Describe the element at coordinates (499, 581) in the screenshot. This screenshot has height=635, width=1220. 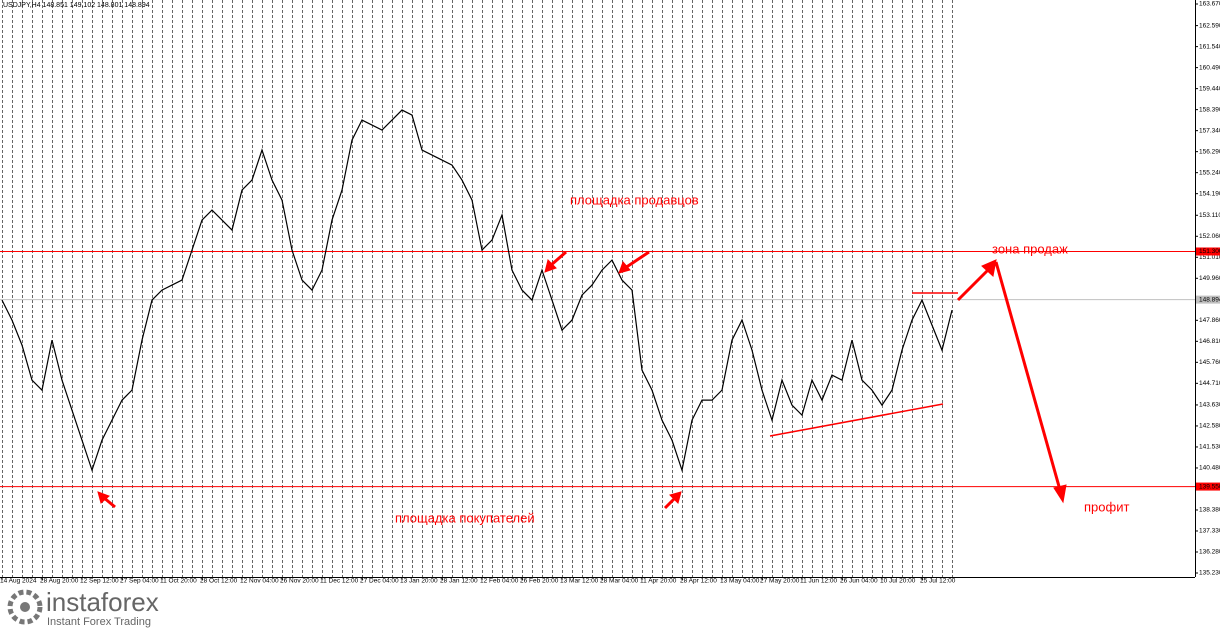
I see `x-tick-label: 12 Feb 04:00` at that location.